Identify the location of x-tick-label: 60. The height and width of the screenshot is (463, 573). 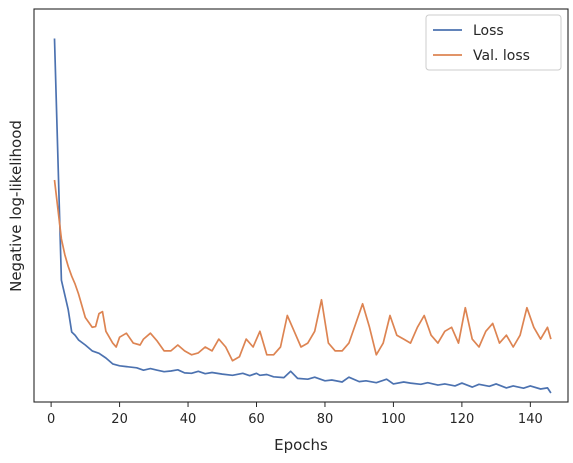
(256, 419).